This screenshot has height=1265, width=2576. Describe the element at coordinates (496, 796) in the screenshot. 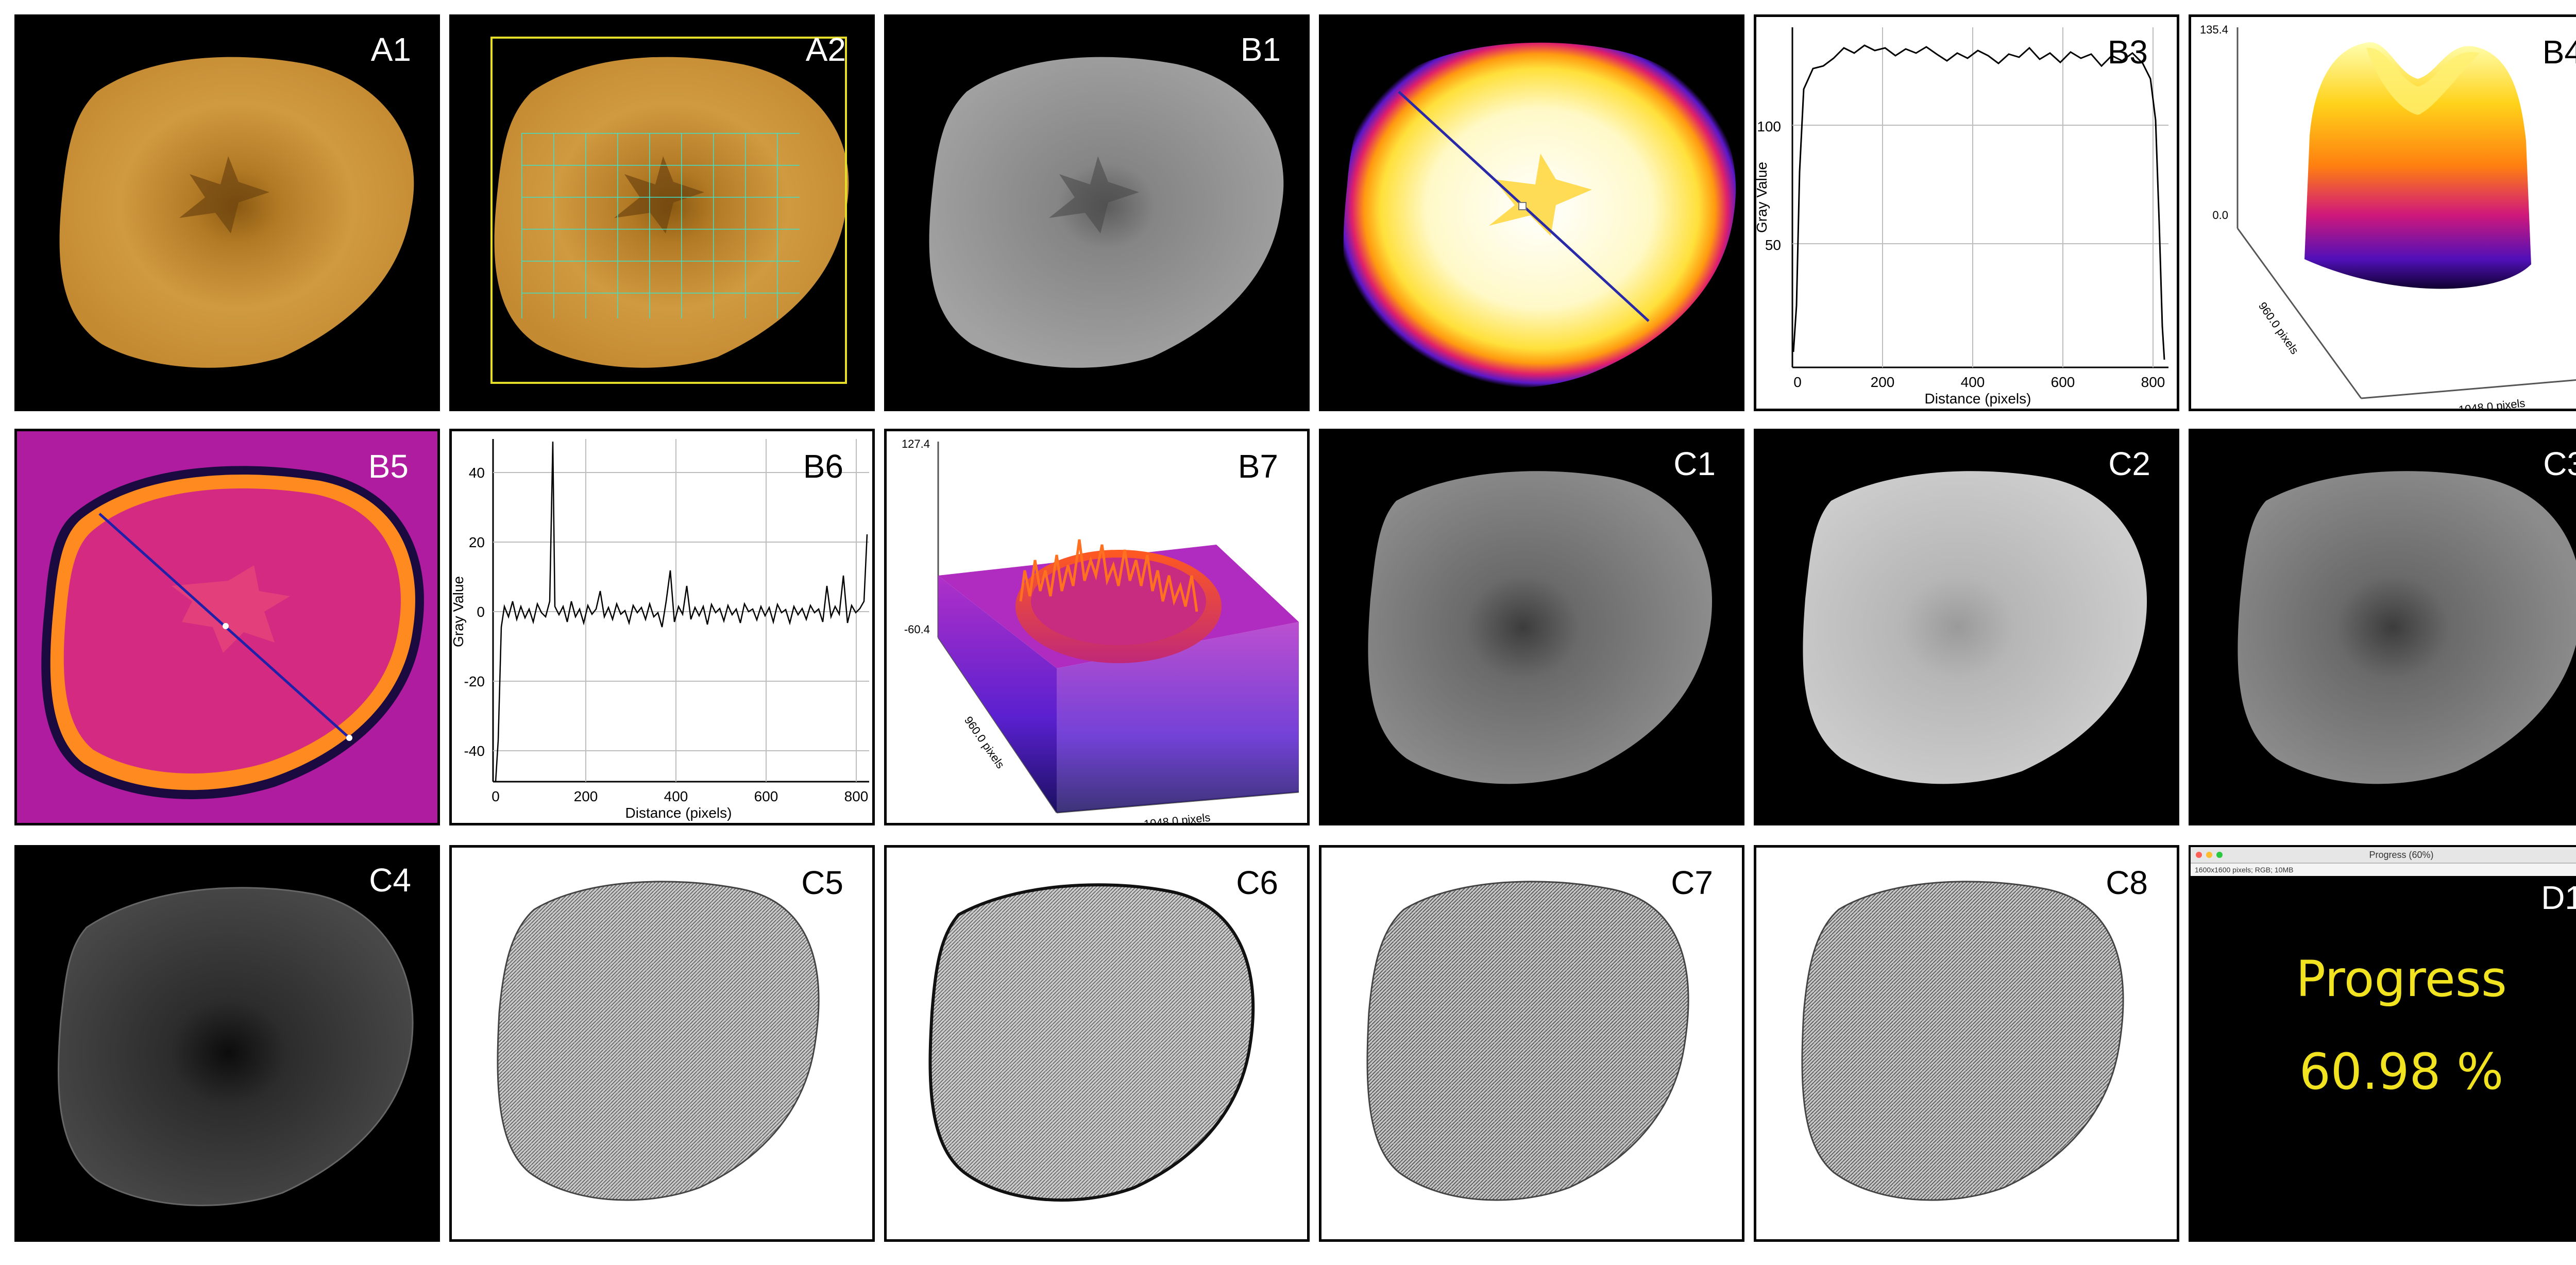

I see `b6-xtick-0: 0` at that location.